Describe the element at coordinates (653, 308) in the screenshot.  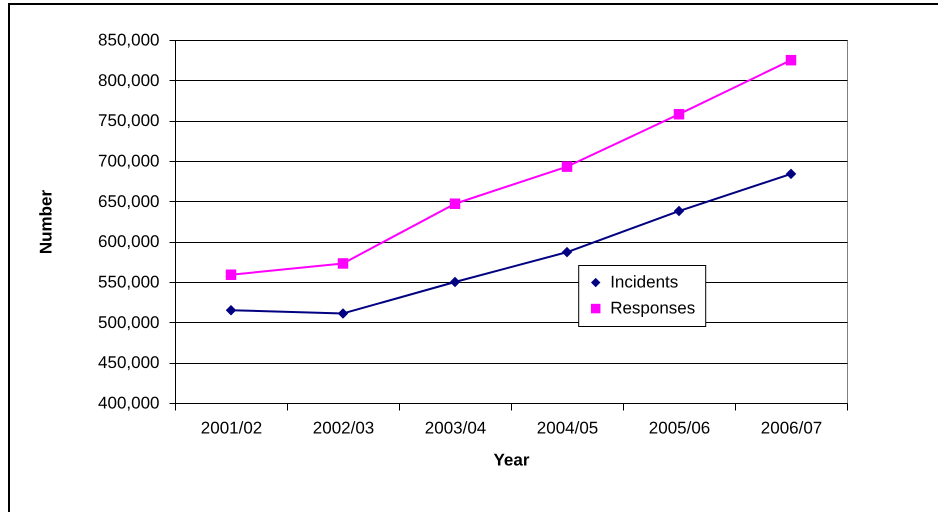
I see `legend-label: Responses` at that location.